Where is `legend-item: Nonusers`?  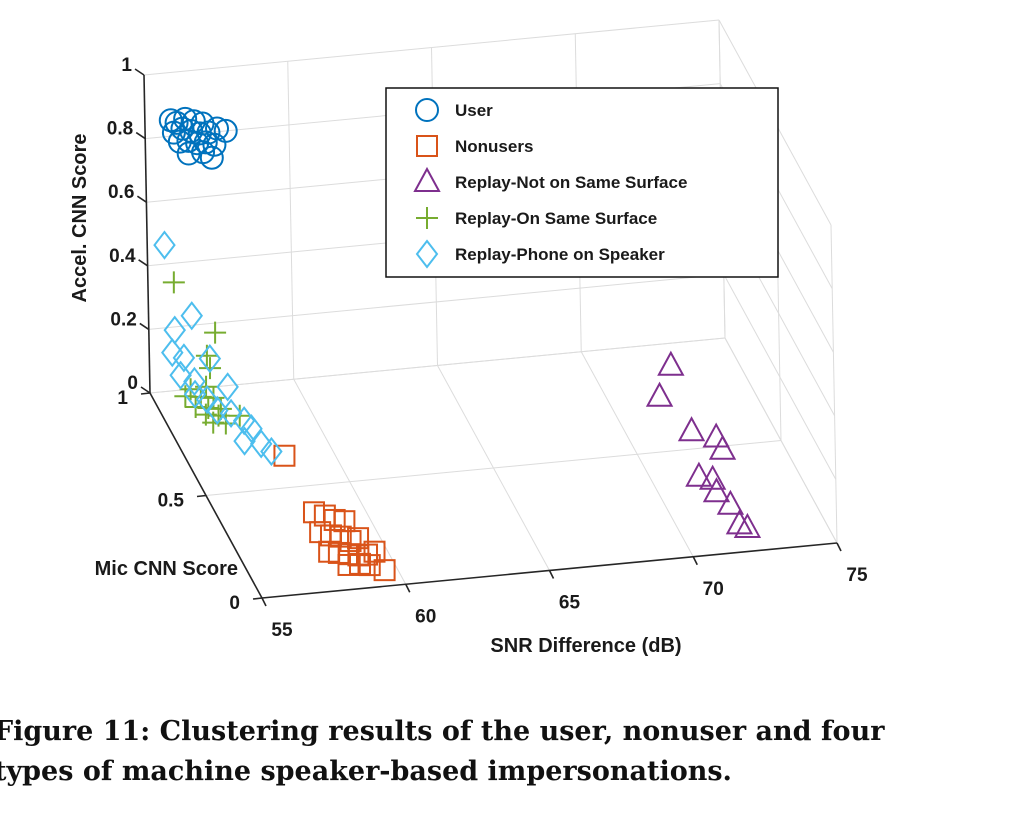 legend-item: Nonusers is located at coordinates (474, 146).